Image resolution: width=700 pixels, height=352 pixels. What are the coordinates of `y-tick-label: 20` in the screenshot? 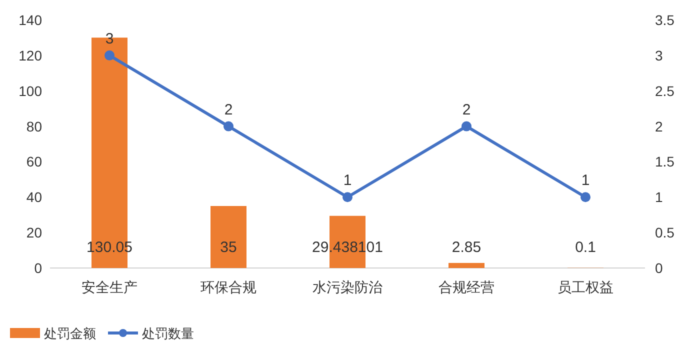 It's located at (34, 232).